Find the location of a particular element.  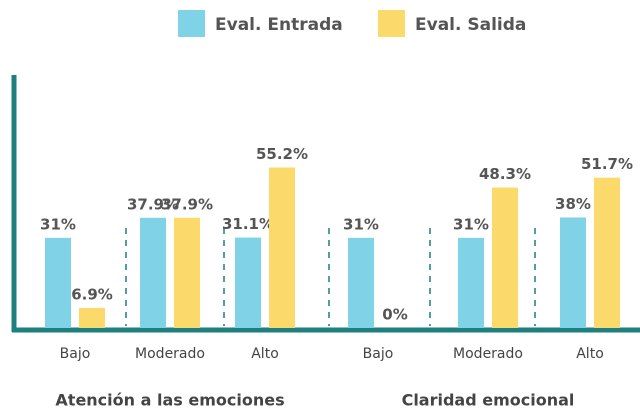

value-label: 31.1% is located at coordinates (248, 224).